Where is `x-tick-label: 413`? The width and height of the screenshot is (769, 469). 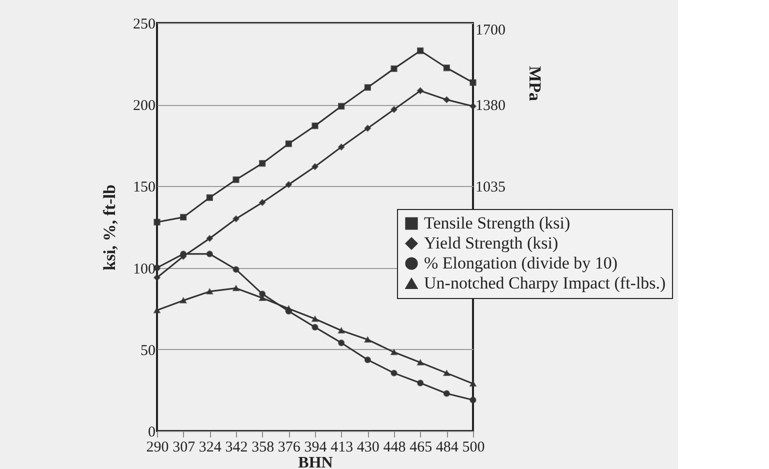 x-tick-label: 413 is located at coordinates (342, 448).